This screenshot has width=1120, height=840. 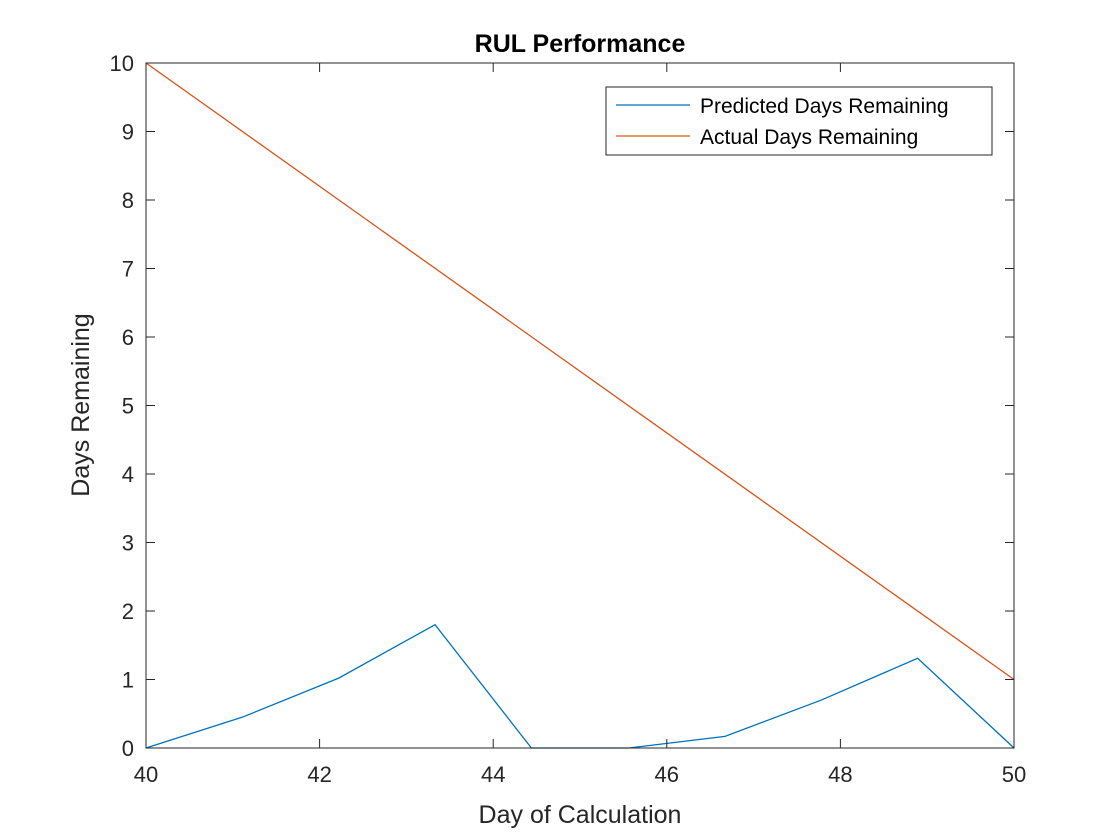 I want to click on y-tick-label: 2, so click(x=128, y=611).